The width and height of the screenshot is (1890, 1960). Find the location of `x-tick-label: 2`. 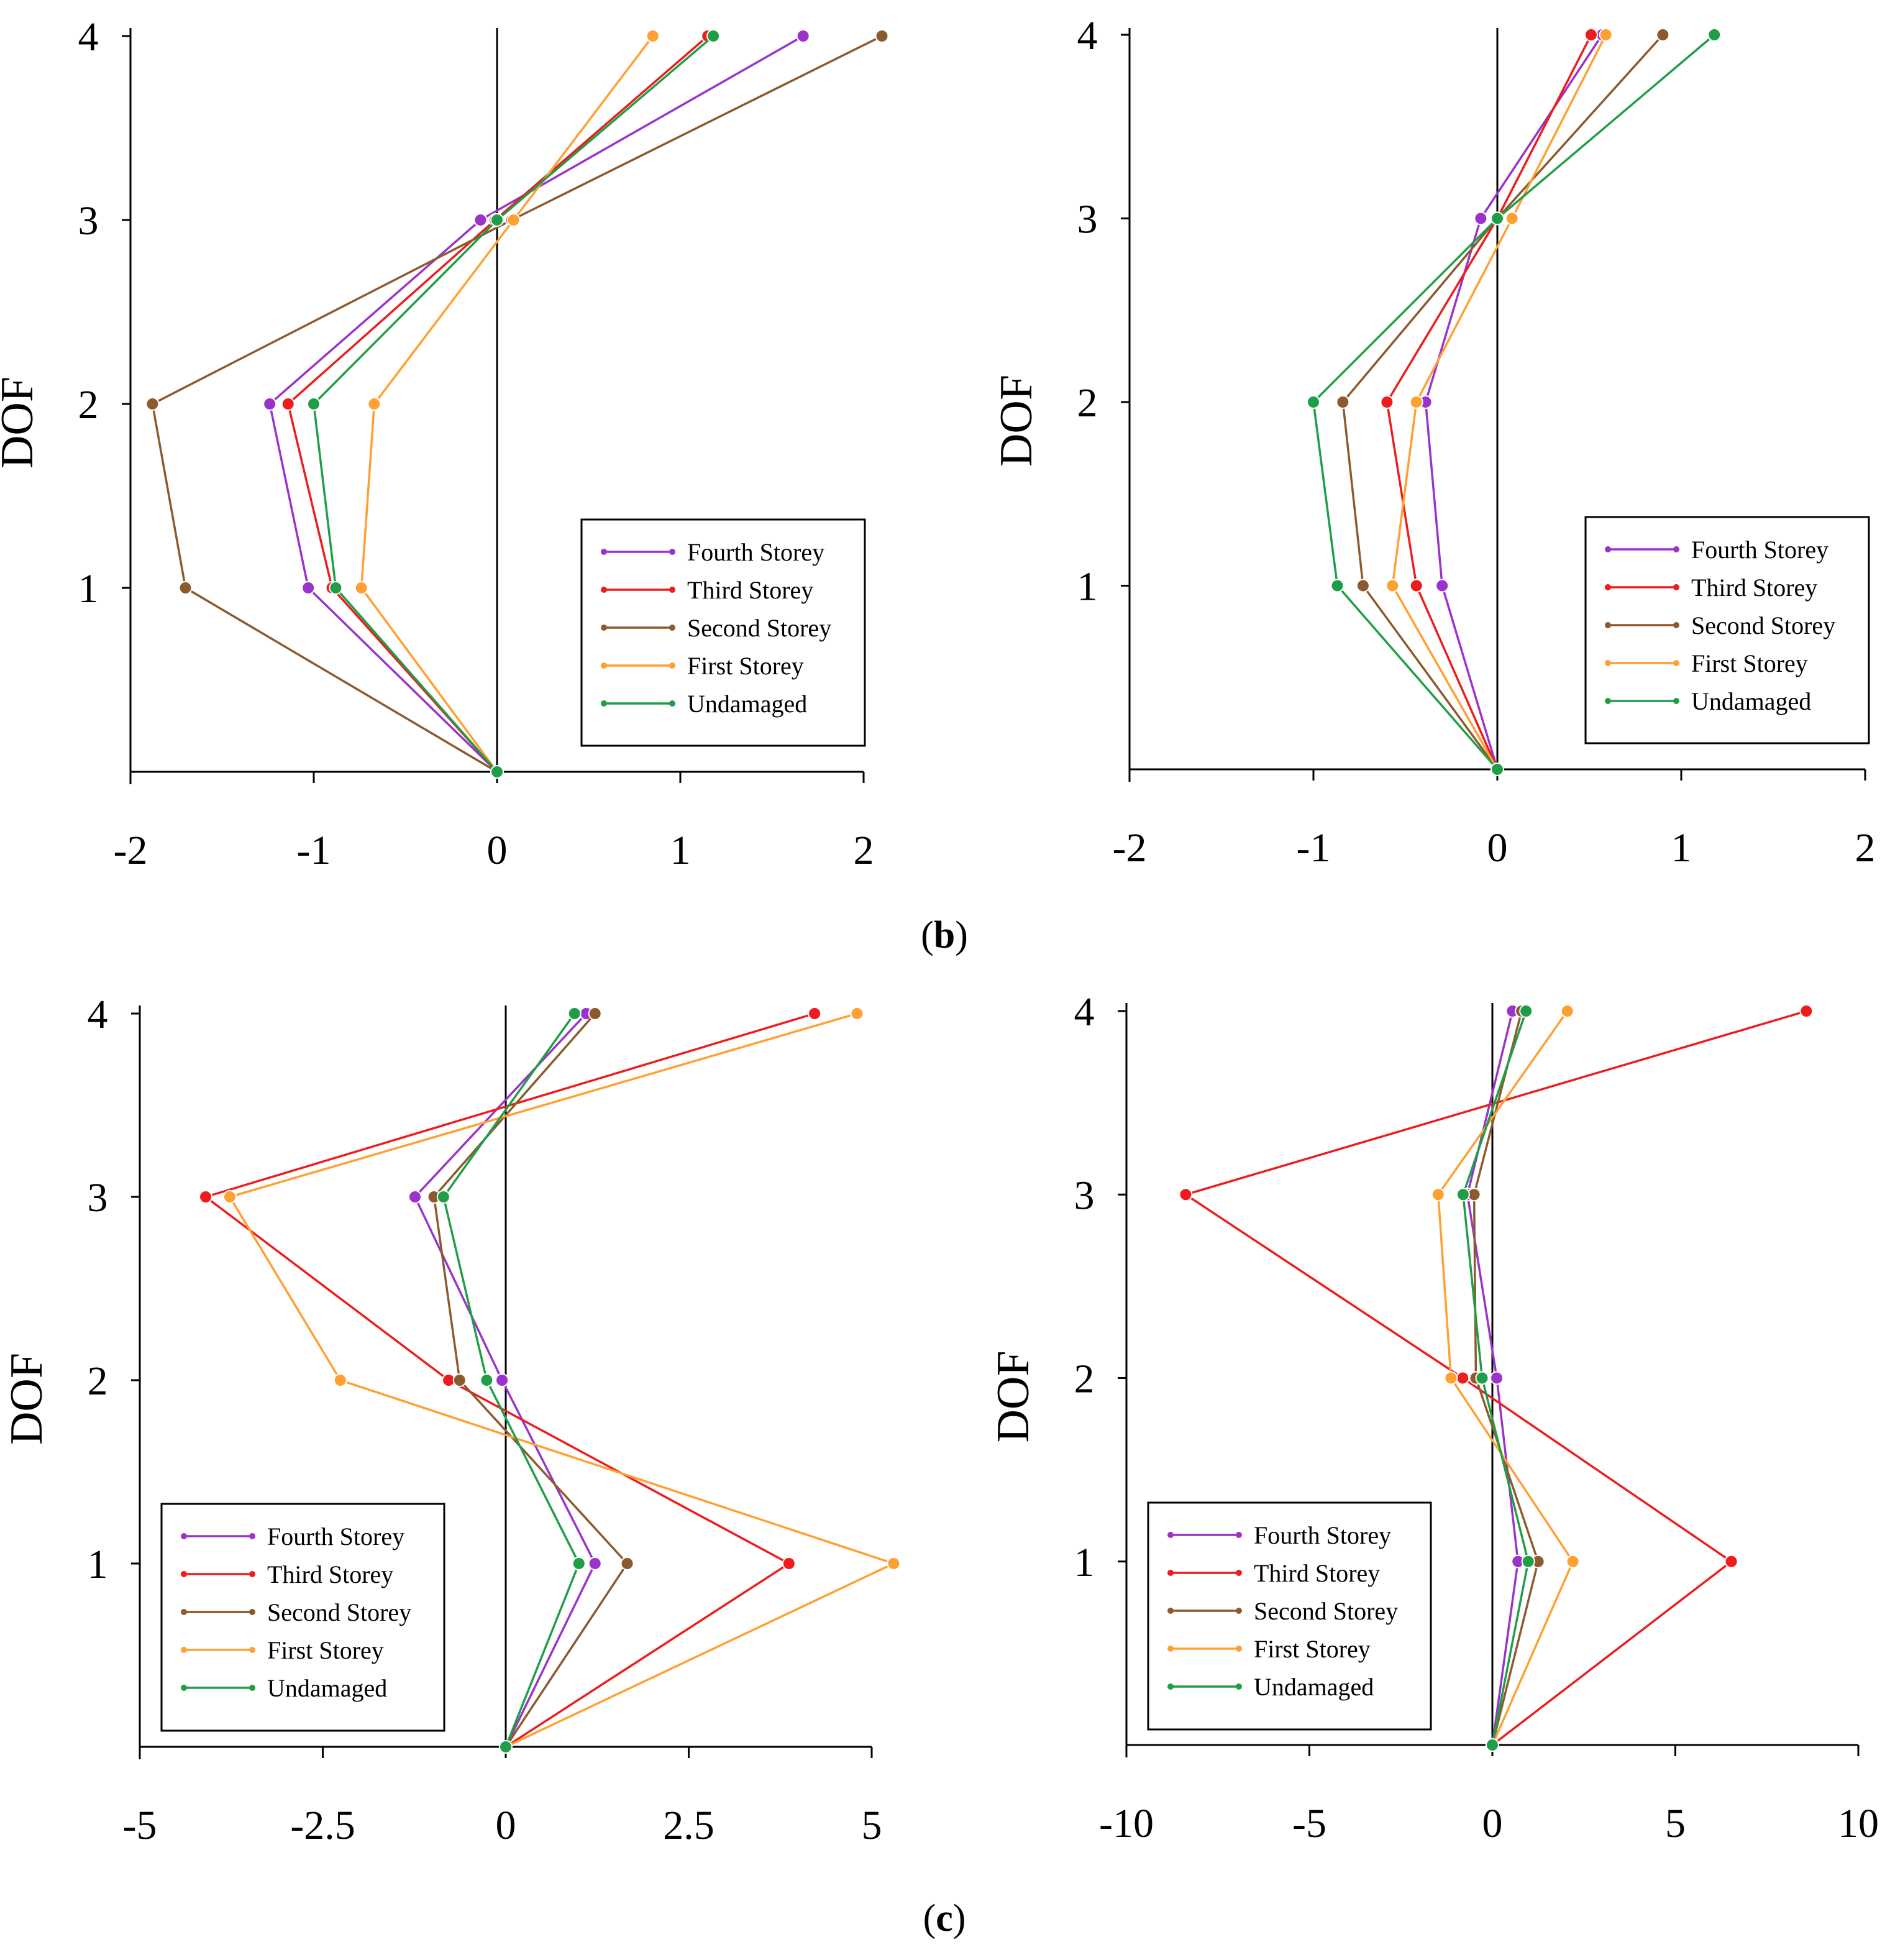

x-tick-label: 2 is located at coordinates (864, 850).